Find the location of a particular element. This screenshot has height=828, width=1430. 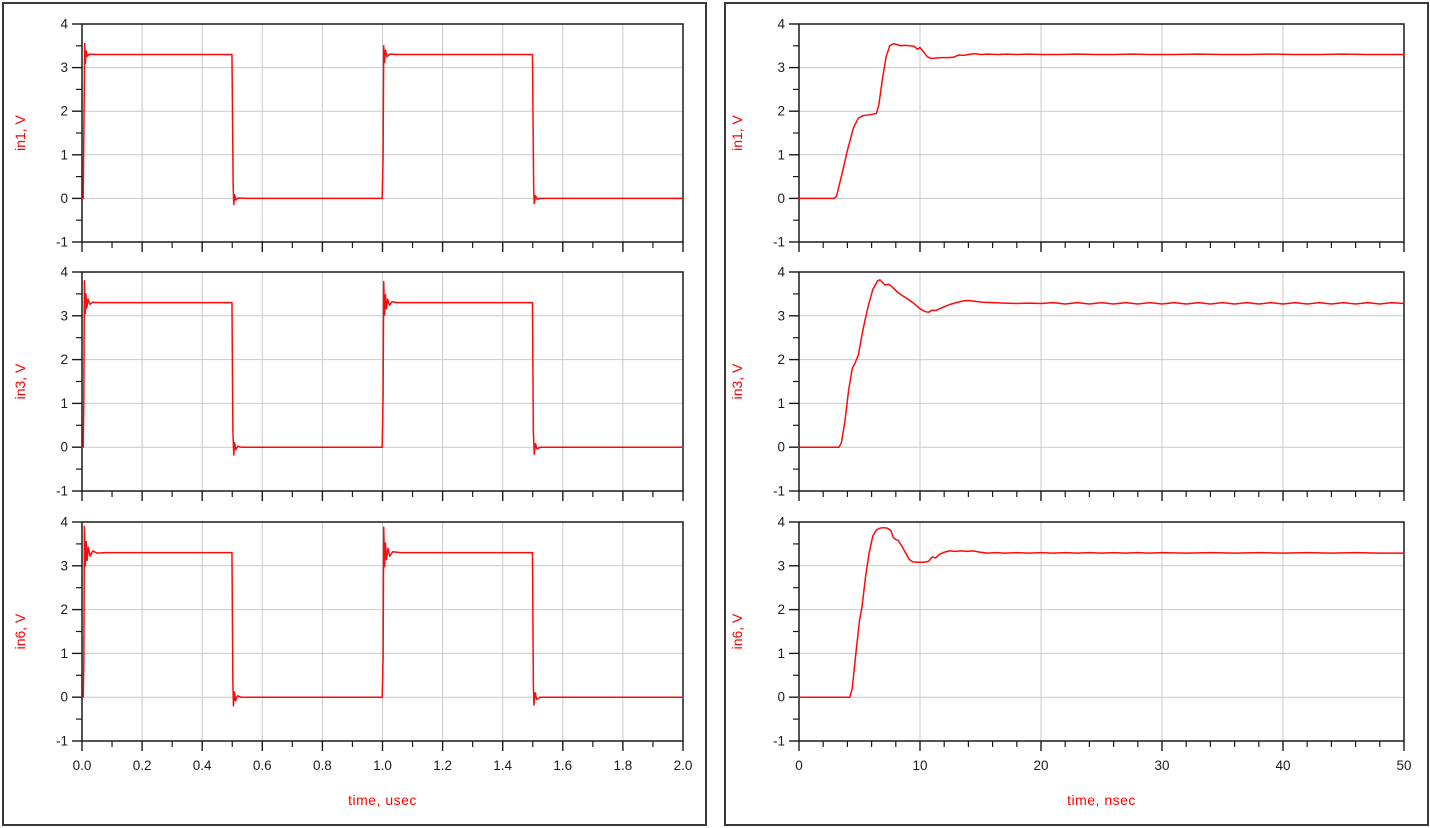

x-tick-label: 30 is located at coordinates (1161, 765).